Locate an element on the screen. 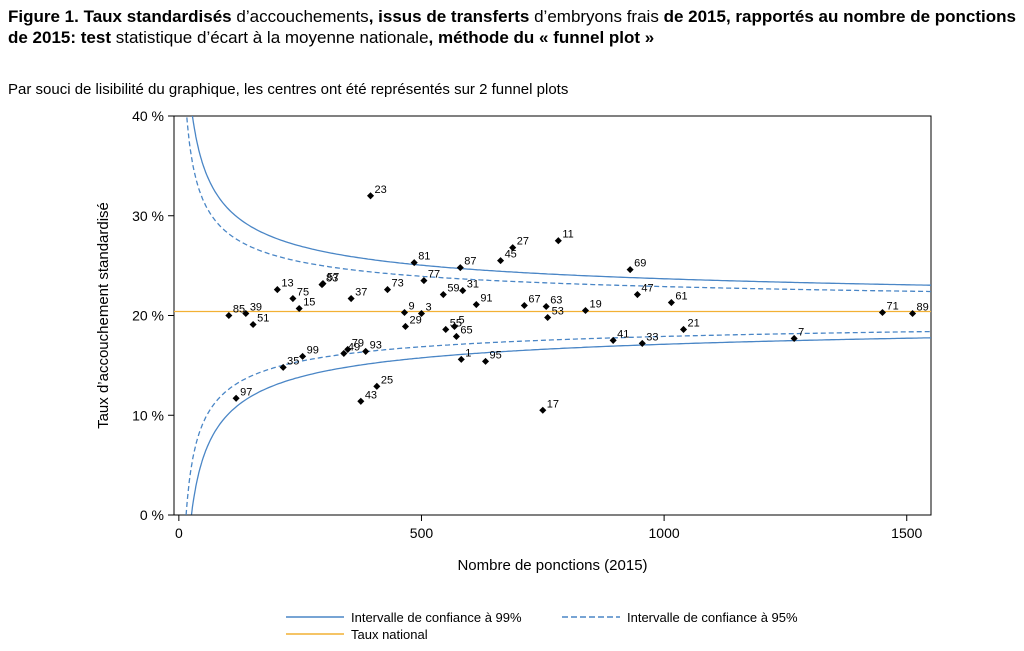  legend-label: Taux national is located at coordinates (389, 634).